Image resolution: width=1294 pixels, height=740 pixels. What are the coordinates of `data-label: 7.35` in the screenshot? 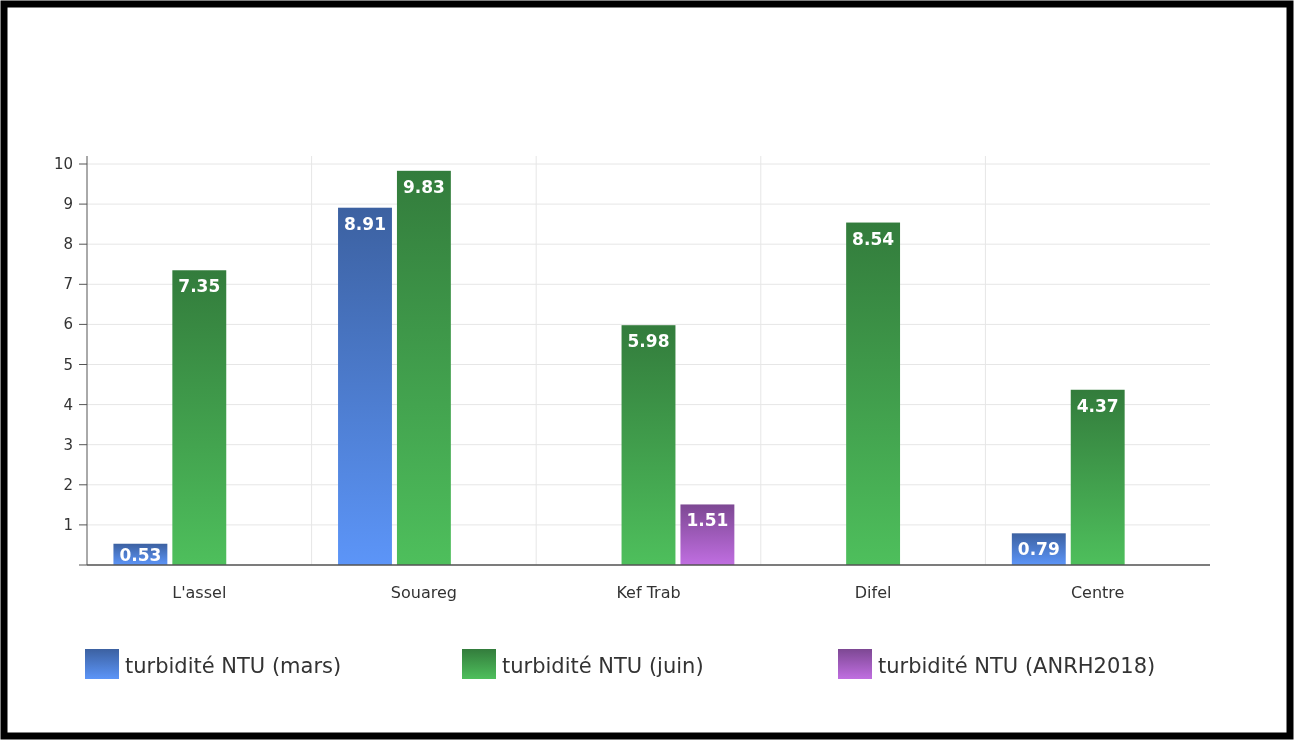 It's located at (199, 286).